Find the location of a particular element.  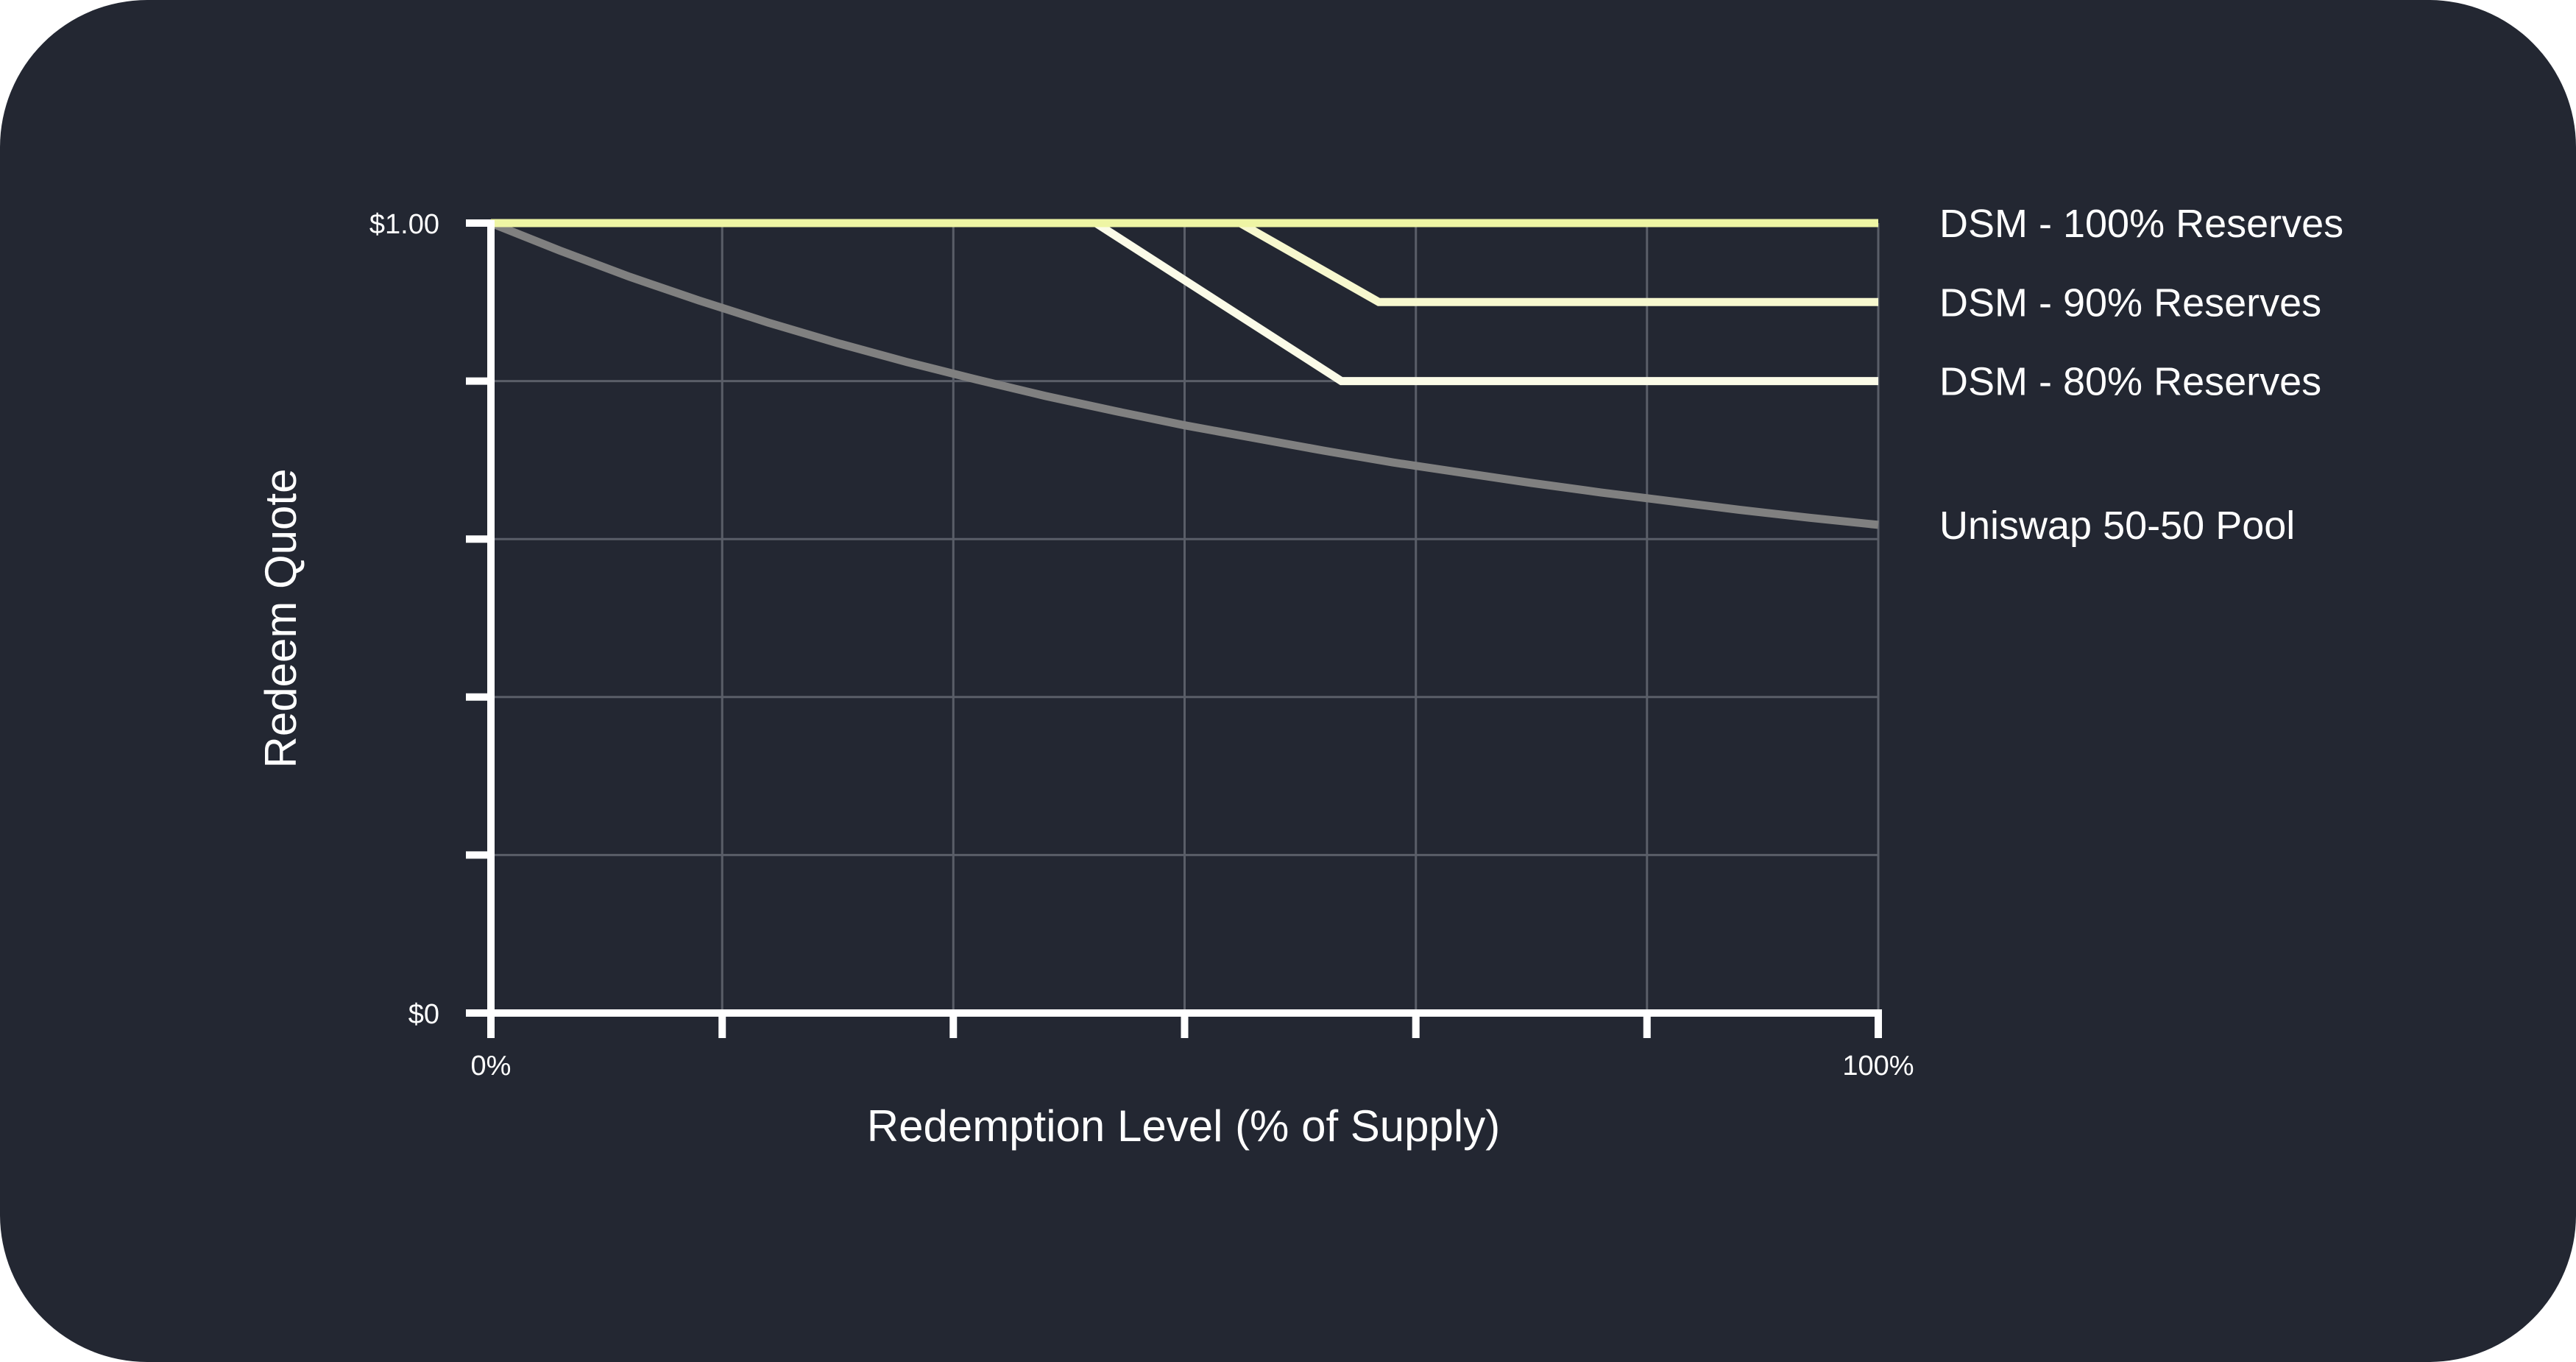

x-tick-label: 0% is located at coordinates (491, 1066).